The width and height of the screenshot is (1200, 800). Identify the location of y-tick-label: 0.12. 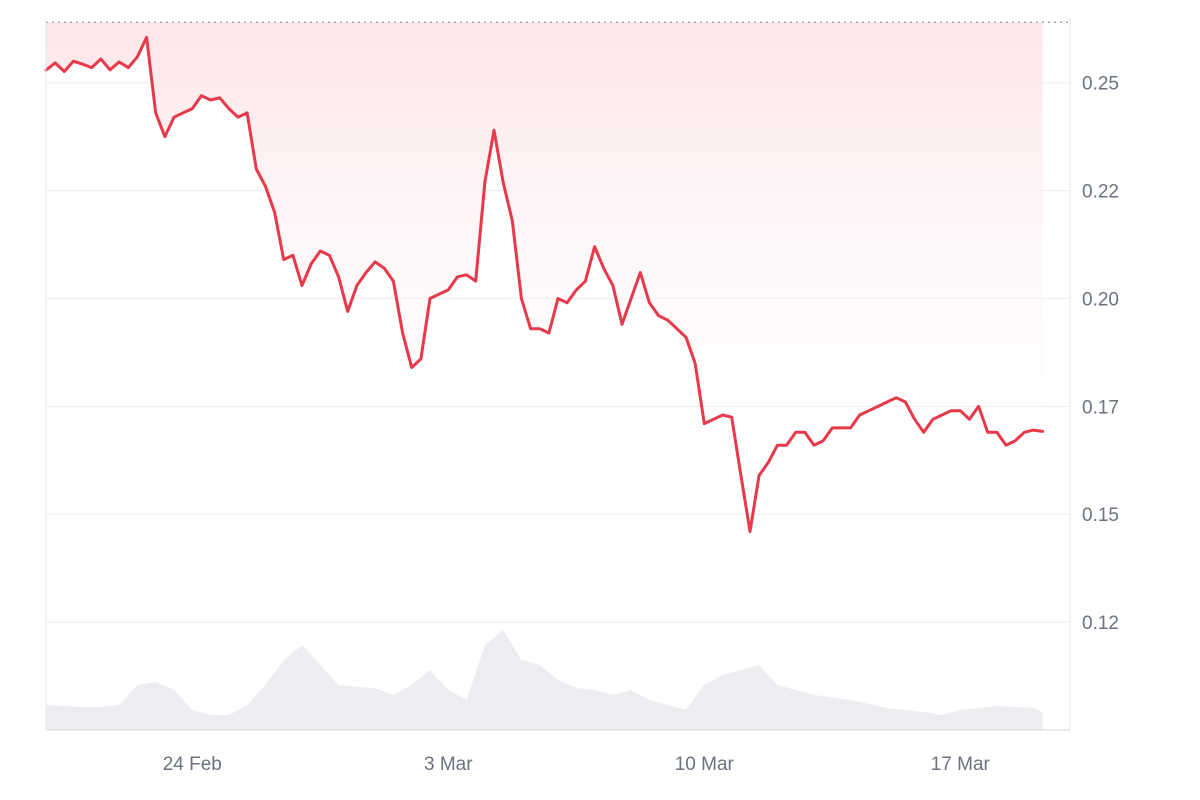
(1100, 623).